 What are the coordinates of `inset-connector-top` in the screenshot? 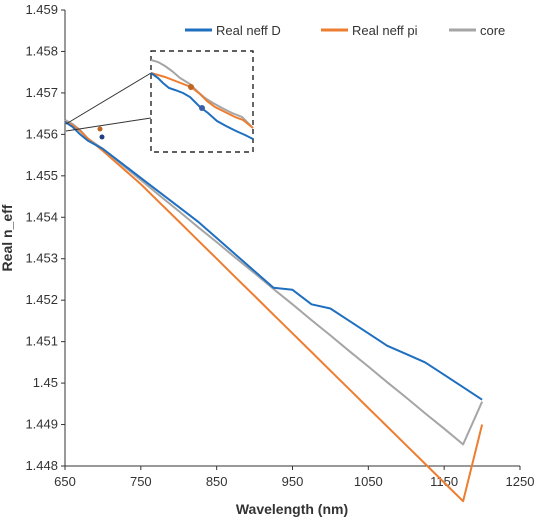 It's located at (108, 98).